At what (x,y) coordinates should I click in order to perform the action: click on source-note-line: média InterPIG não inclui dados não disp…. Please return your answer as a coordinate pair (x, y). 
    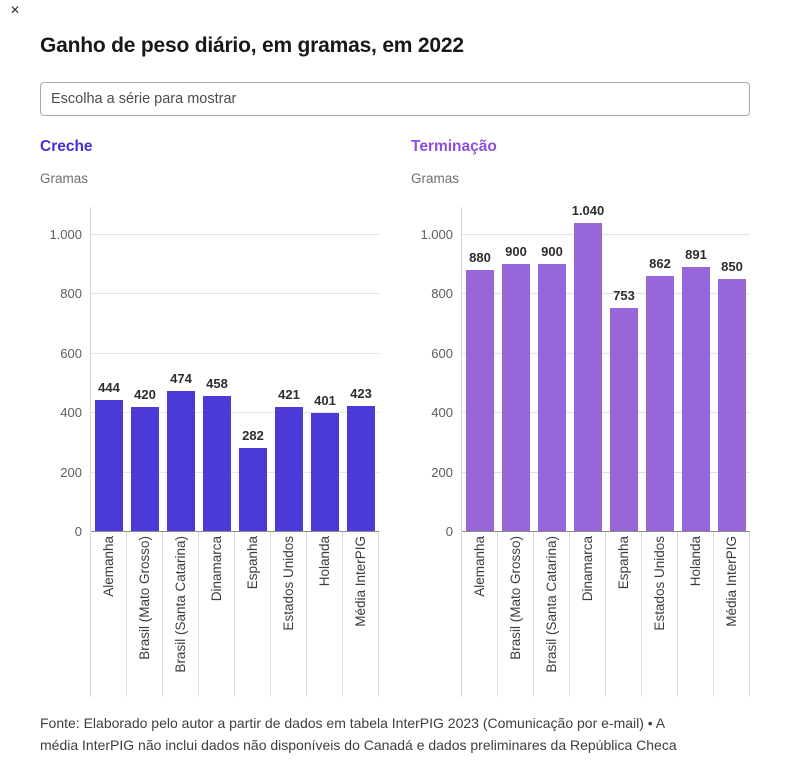
    Looking at the image, I should click on (358, 744).